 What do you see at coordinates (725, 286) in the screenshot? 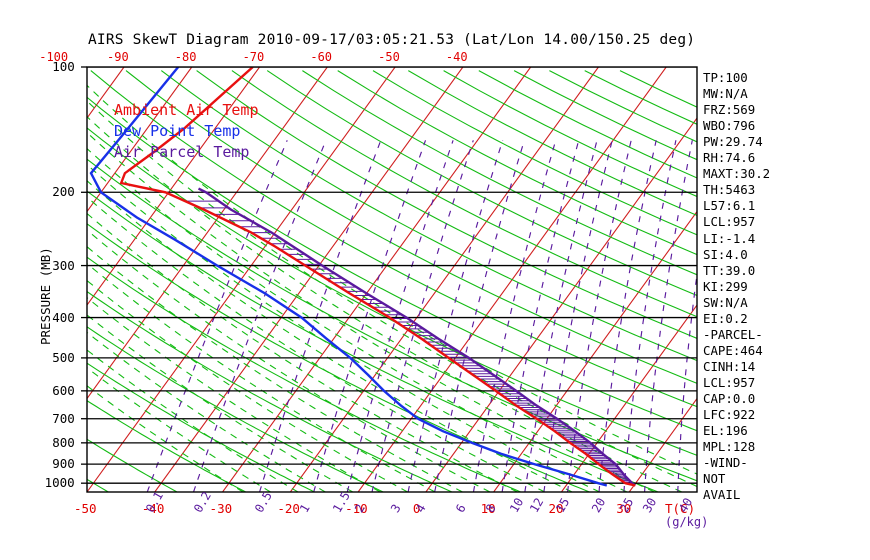
I see `stat-entry: KI:299` at bounding box center [725, 286].